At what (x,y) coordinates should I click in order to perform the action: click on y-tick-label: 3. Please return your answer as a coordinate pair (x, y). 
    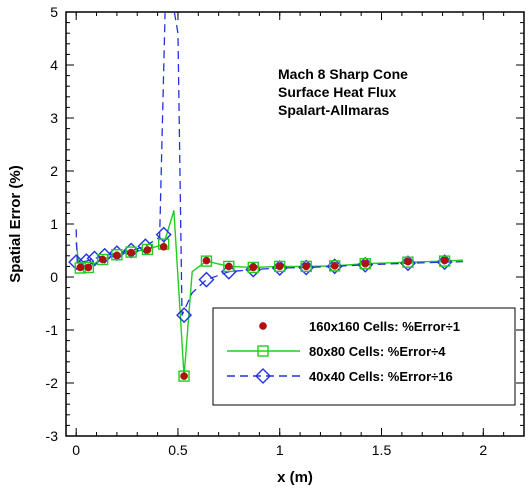
    Looking at the image, I should click on (54, 118).